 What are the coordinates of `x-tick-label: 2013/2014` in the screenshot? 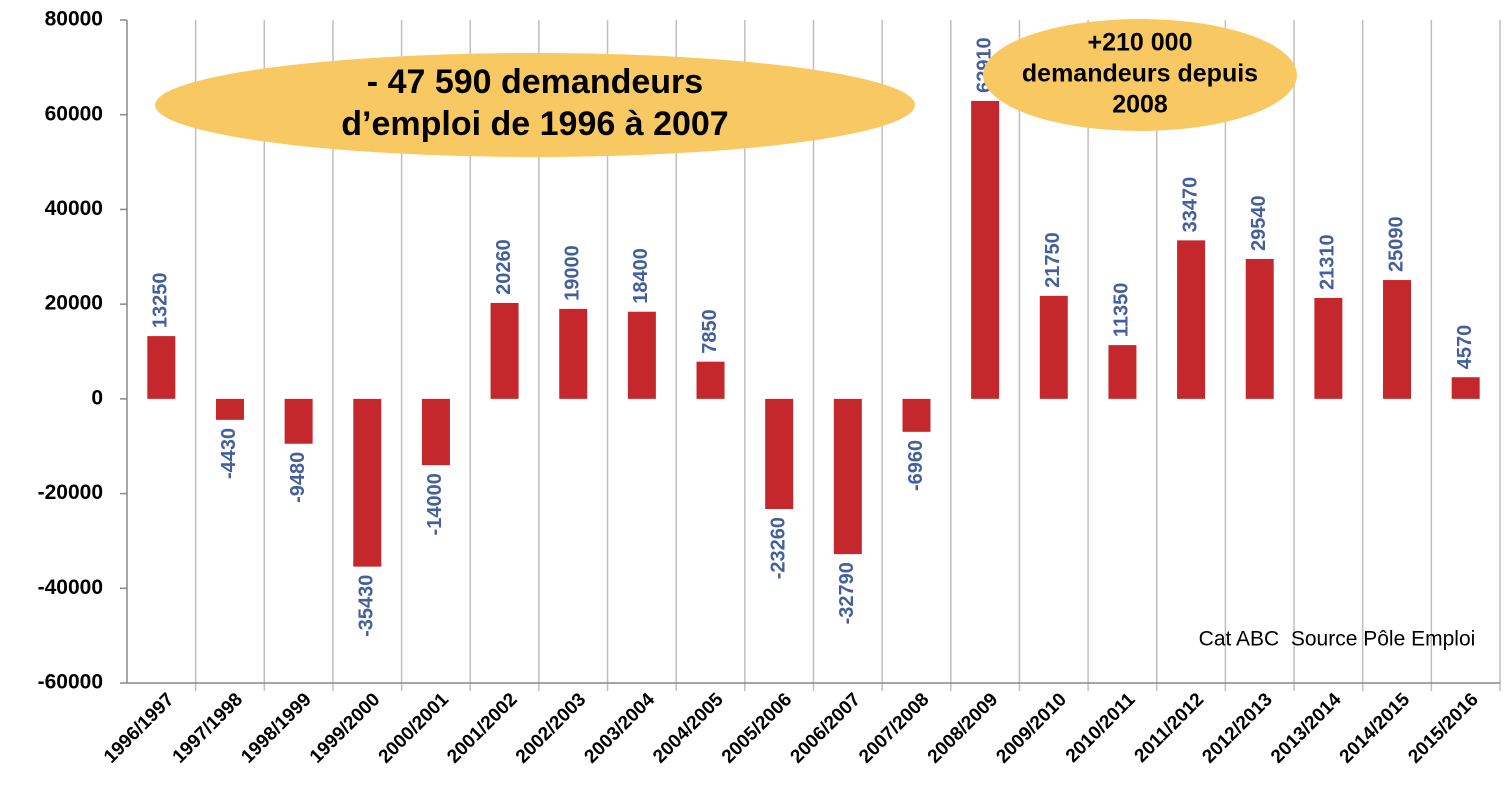 It's located at (1306, 728).